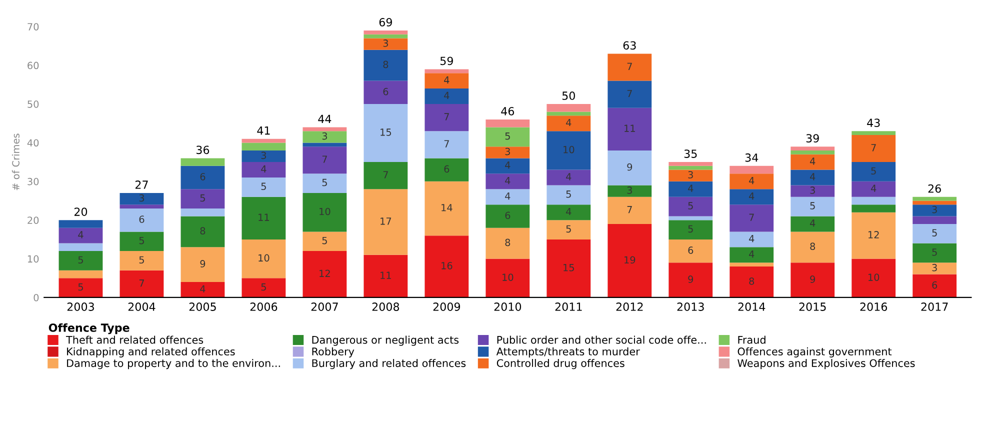 The height and width of the screenshot is (444, 981). What do you see at coordinates (333, 352) in the screenshot?
I see `legend-label: Robbery` at bounding box center [333, 352].